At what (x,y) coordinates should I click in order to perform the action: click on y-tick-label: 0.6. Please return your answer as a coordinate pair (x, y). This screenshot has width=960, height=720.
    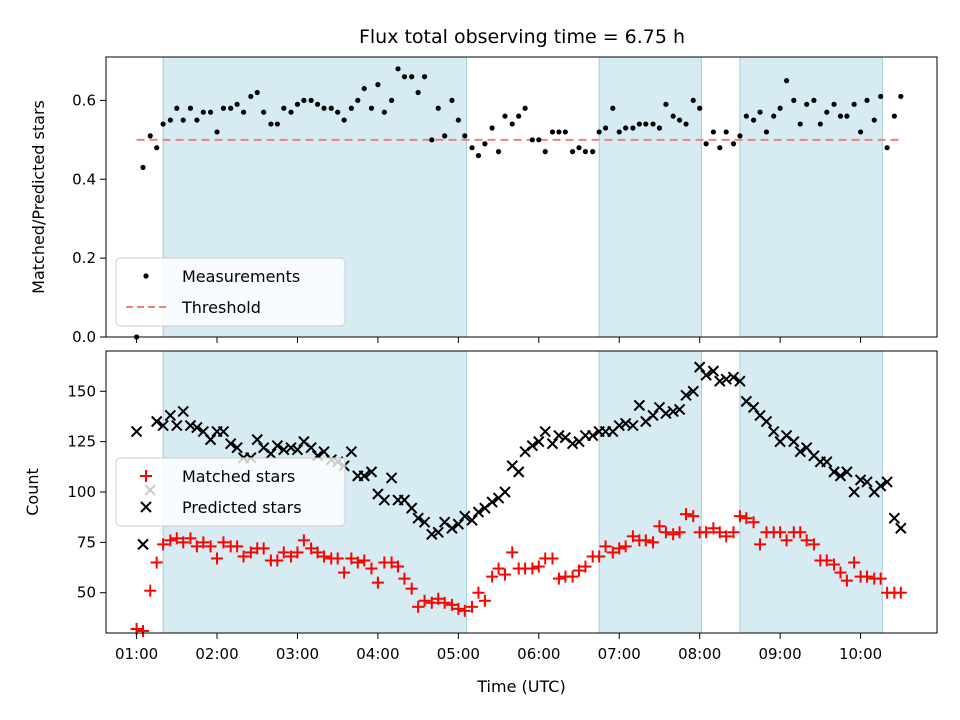
    Looking at the image, I should click on (84, 100).